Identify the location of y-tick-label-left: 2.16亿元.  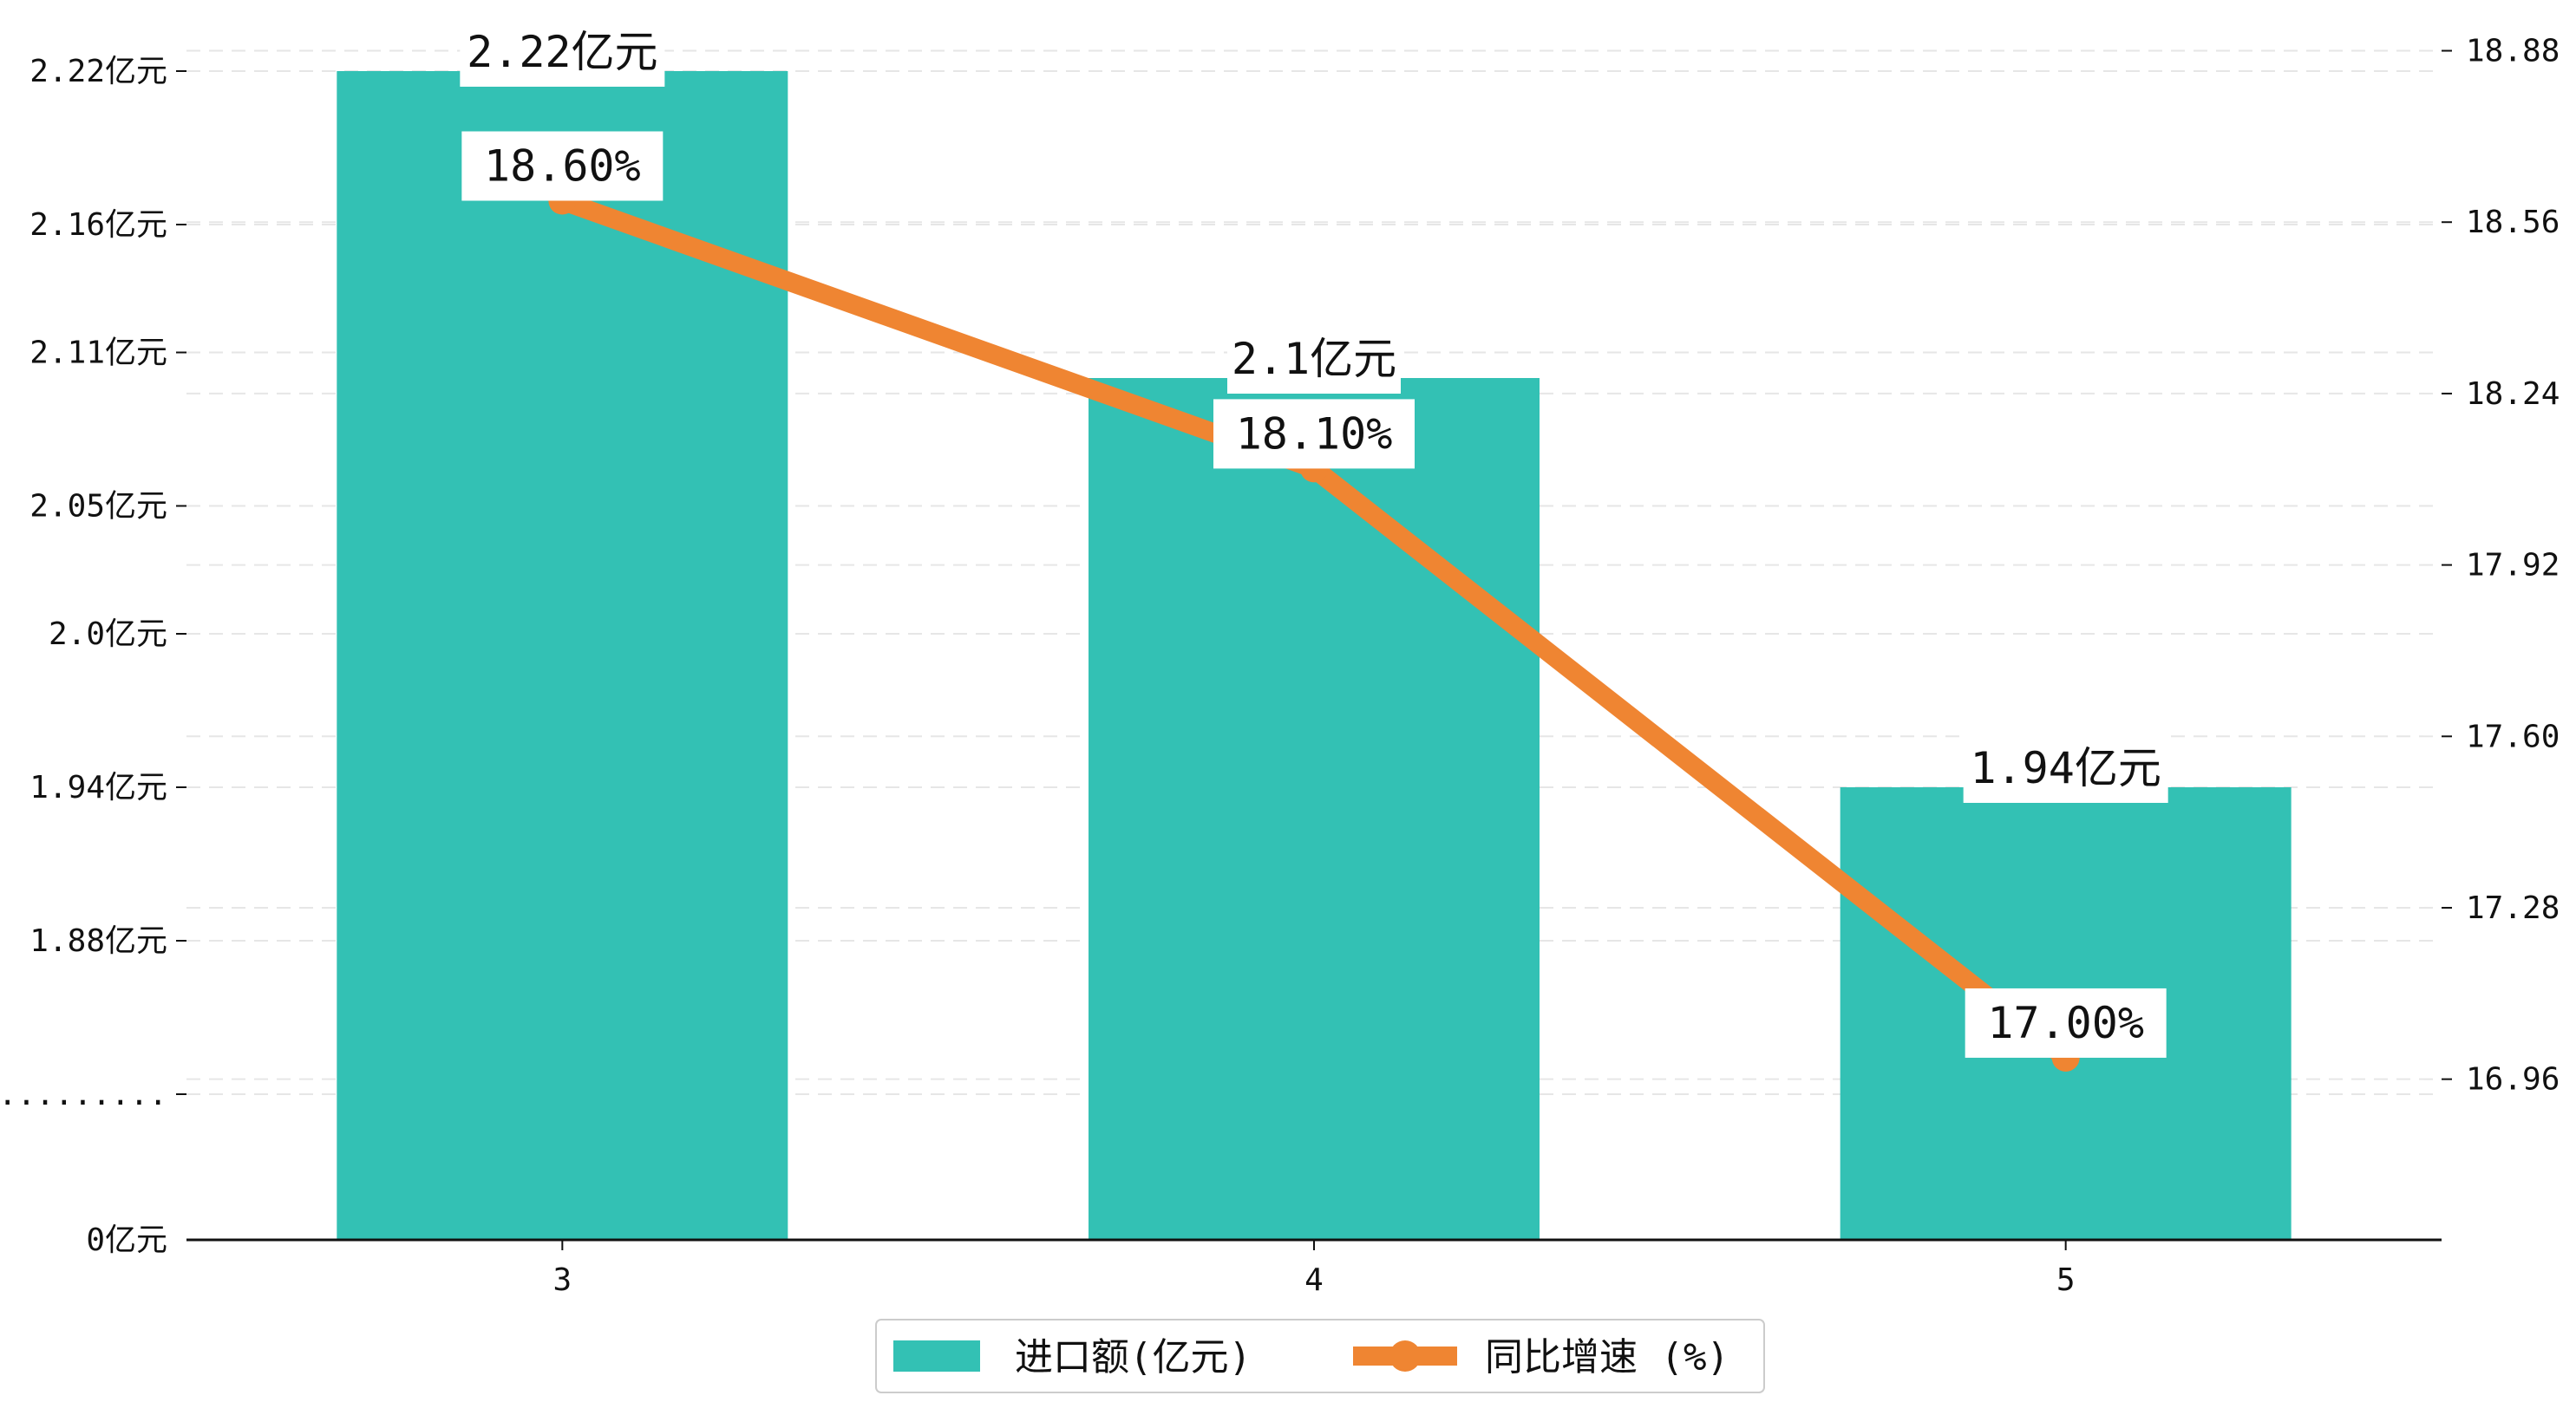
(98, 225).